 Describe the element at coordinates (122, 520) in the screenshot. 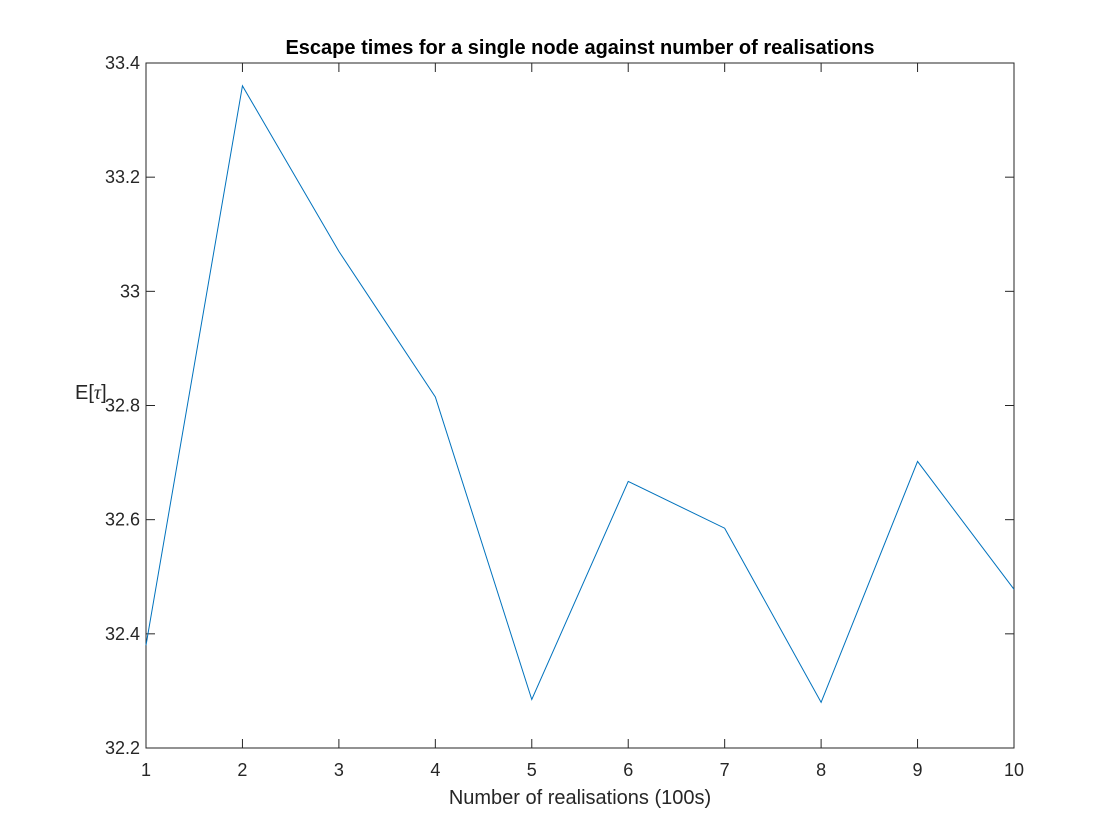

I see `y-tick-label: 32.6` at that location.